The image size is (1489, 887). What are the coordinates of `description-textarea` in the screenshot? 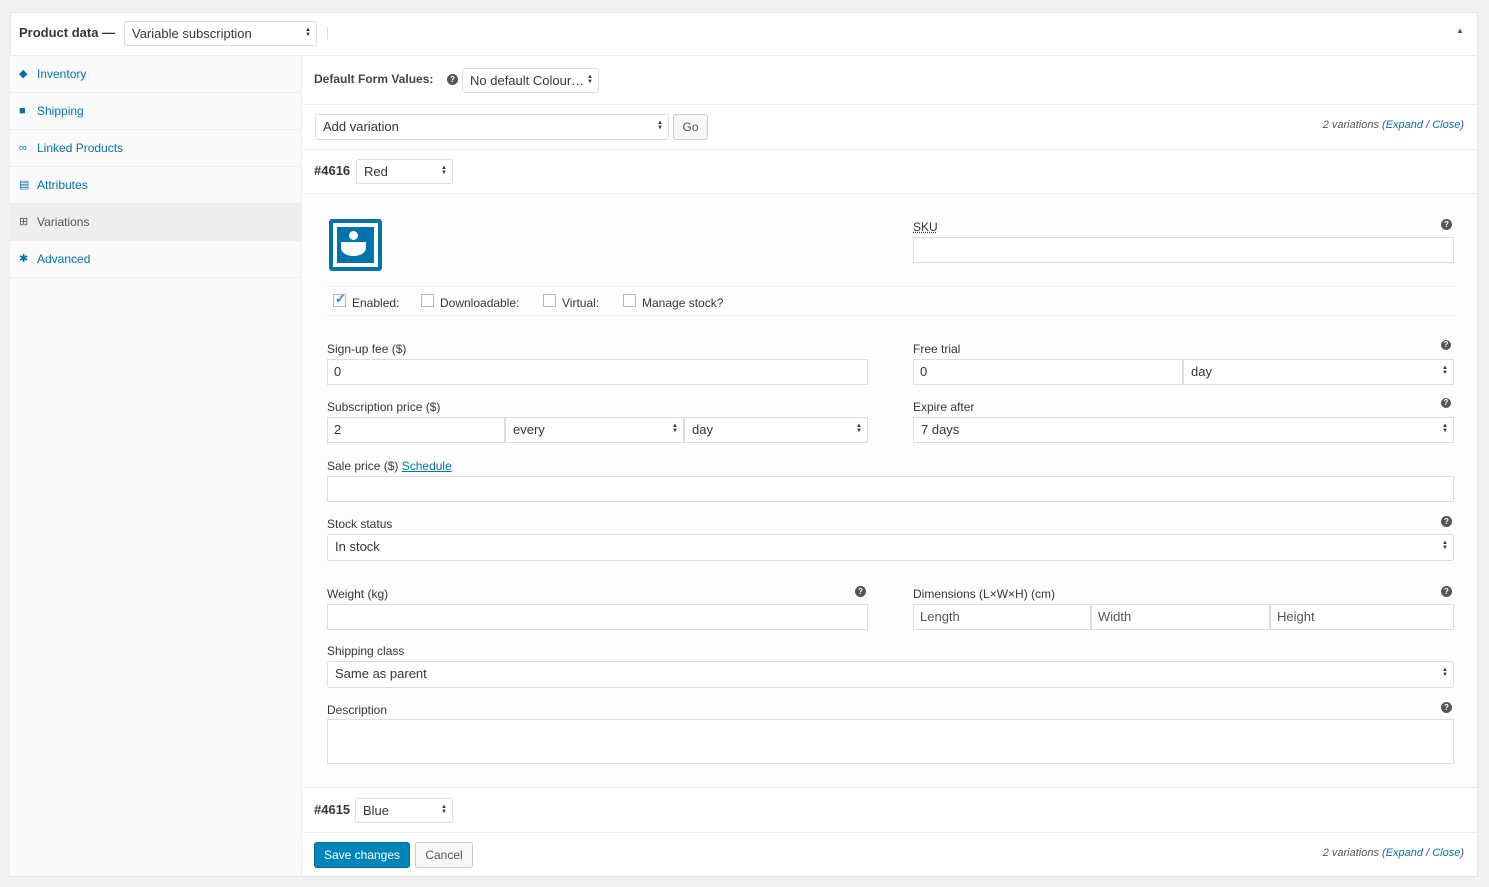 It's located at (890, 741).